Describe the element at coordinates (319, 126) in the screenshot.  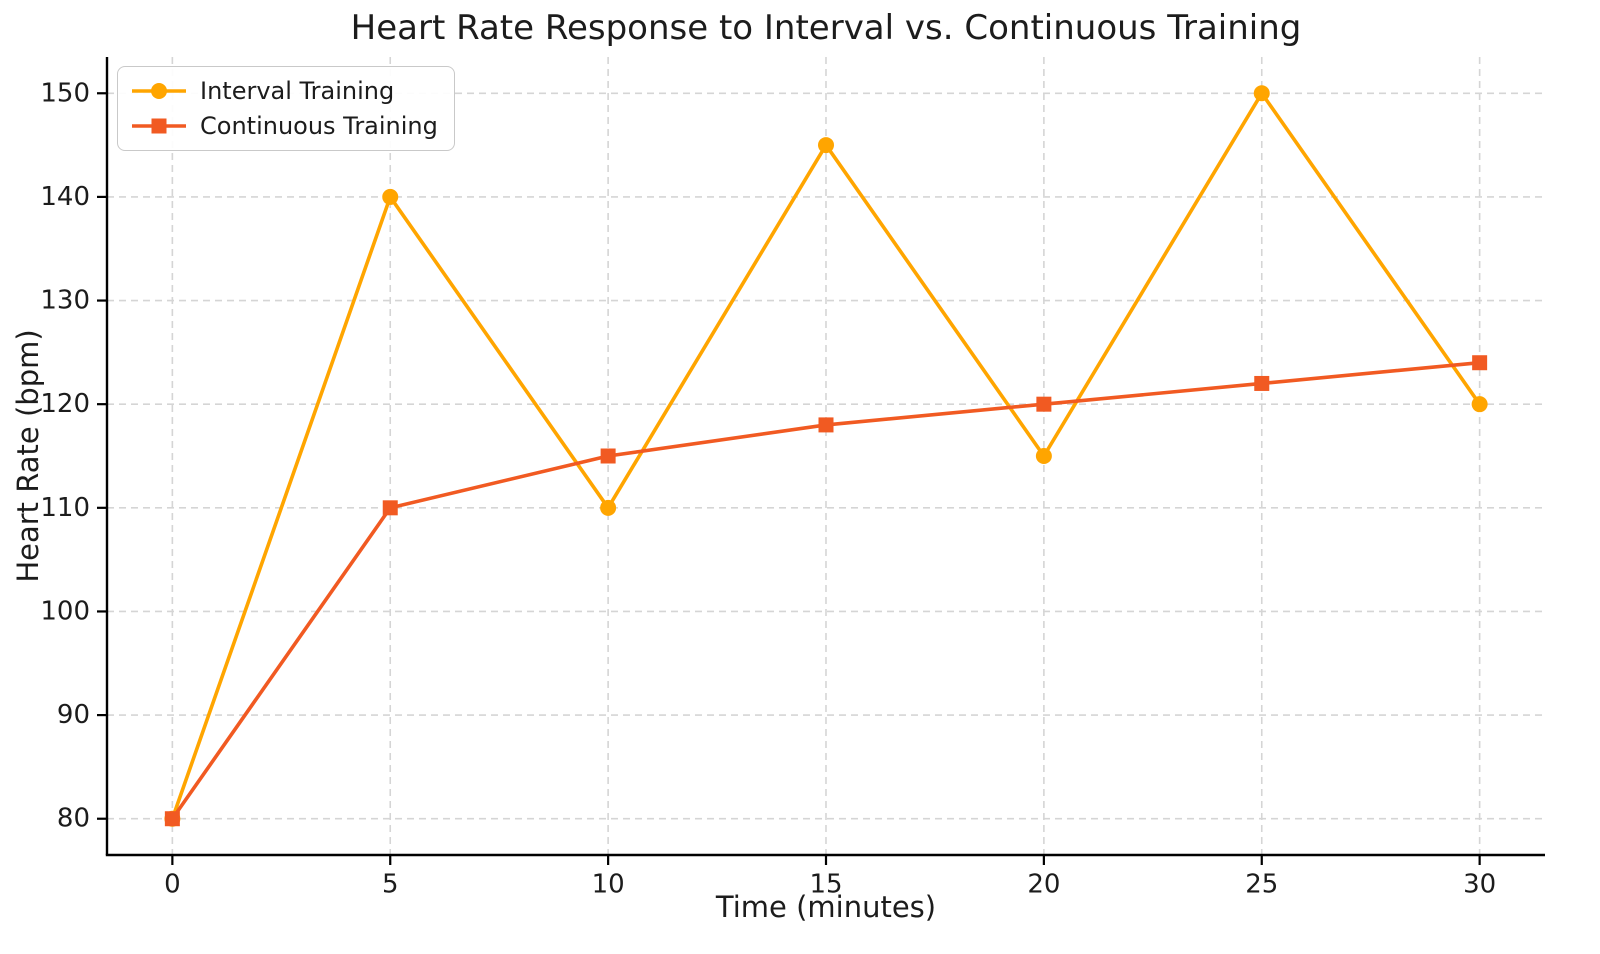
I see `legend-item-label: Continuous Training` at that location.